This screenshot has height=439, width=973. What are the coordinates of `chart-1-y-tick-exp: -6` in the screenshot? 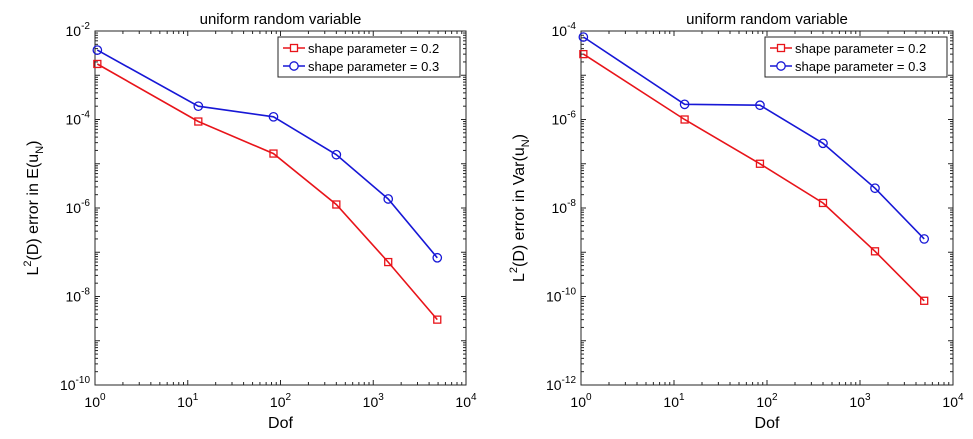 It's located at (85, 203).